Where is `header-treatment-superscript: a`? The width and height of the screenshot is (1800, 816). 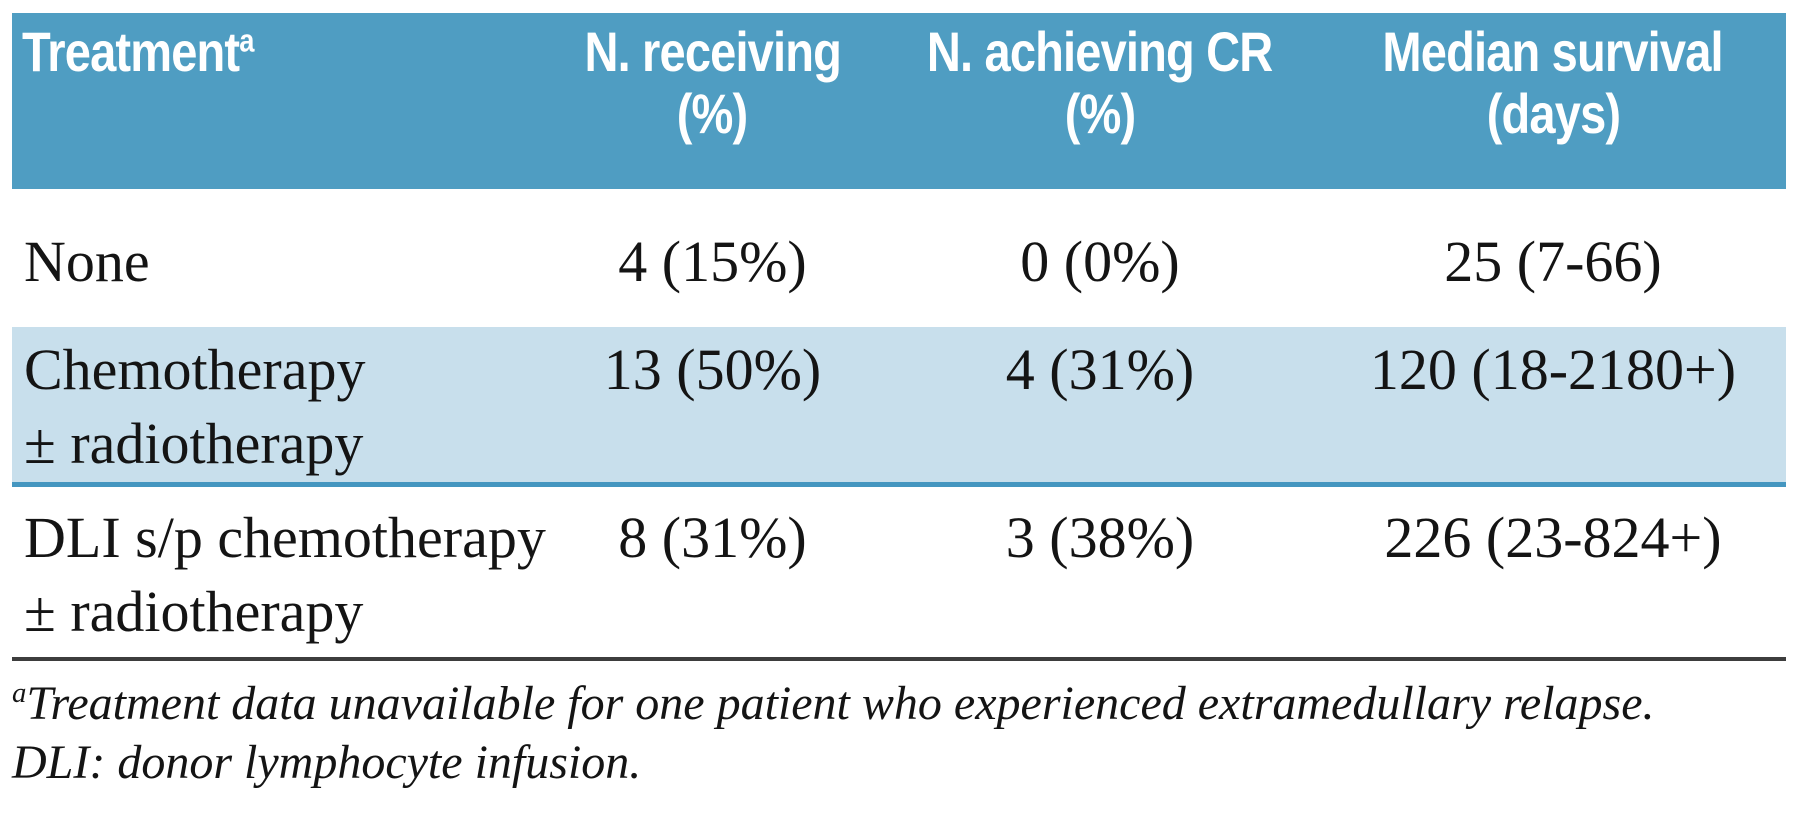
header-treatment-superscript: a is located at coordinates (246, 40).